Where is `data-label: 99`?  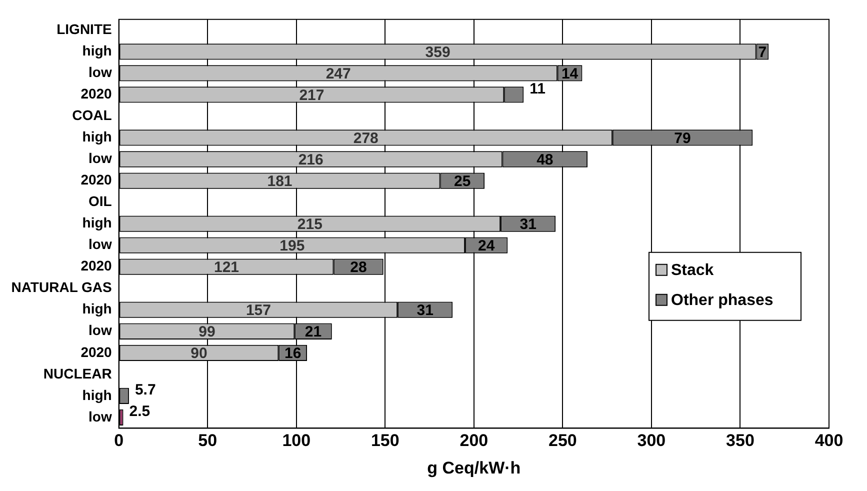
data-label: 99 is located at coordinates (207, 332).